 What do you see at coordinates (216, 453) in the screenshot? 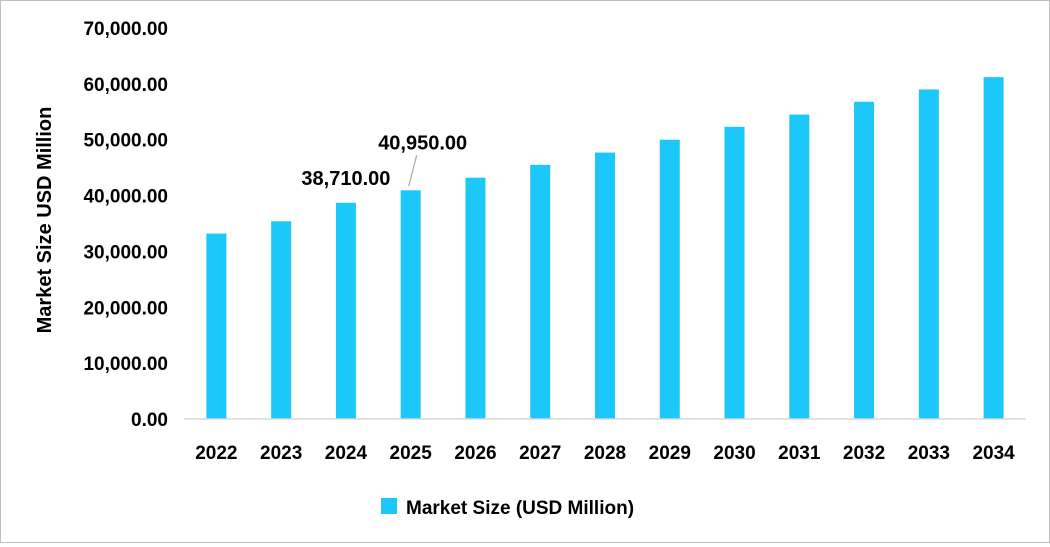
I see `x-tick-label: 2022` at bounding box center [216, 453].